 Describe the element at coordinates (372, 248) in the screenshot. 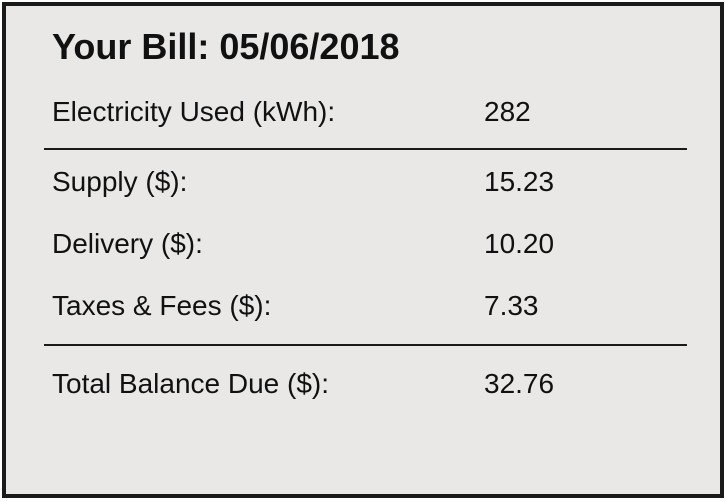

I see `delivery-row: Delivery ($): 10.20` at that location.